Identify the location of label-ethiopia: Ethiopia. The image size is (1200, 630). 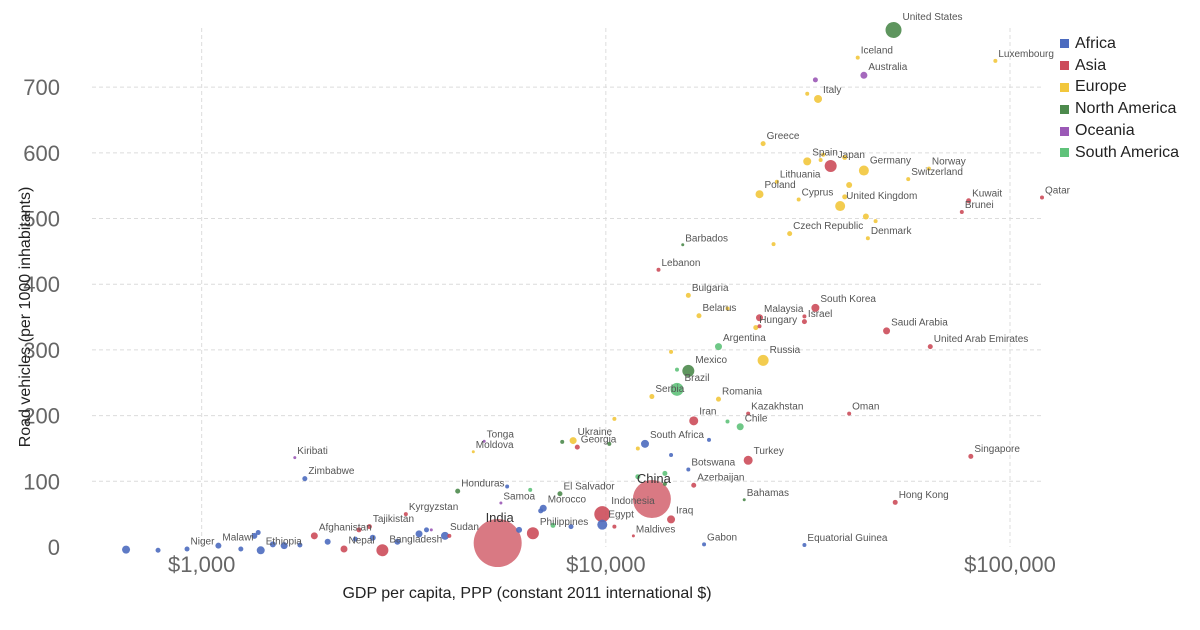
(284, 541).